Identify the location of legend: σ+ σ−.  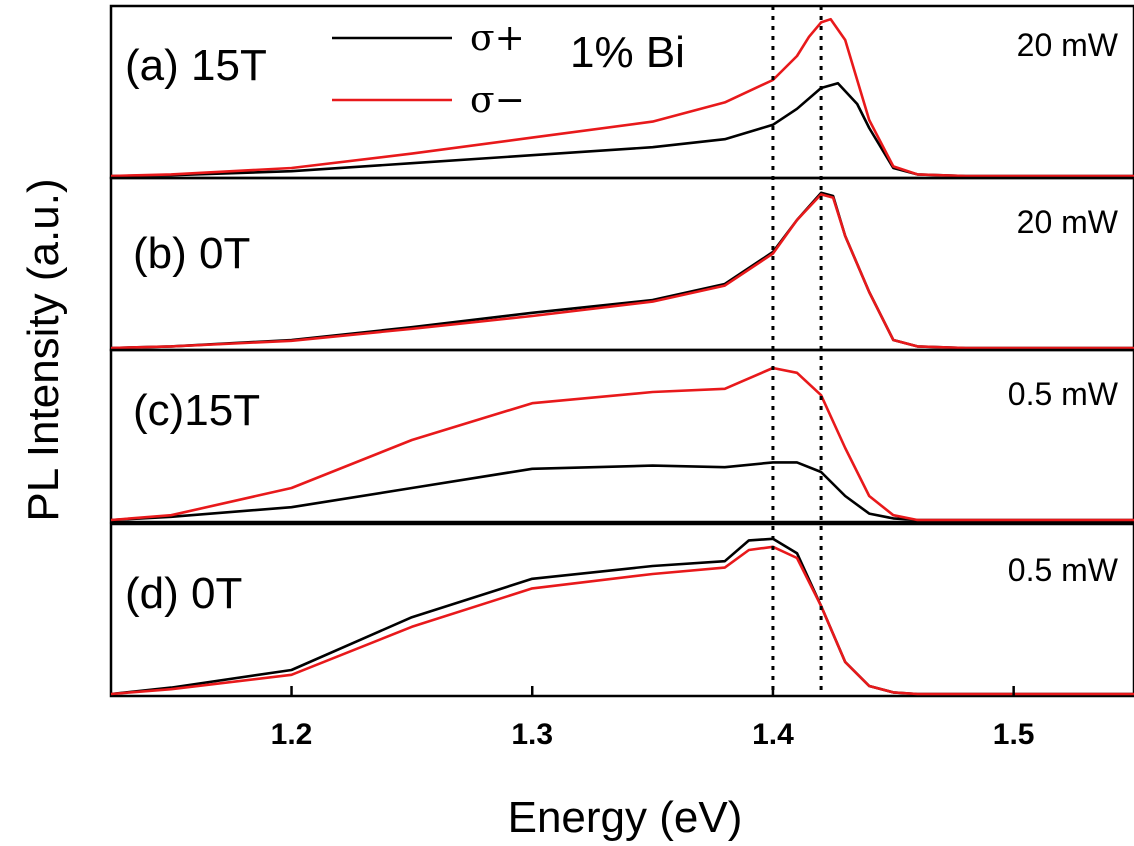
(428, 69).